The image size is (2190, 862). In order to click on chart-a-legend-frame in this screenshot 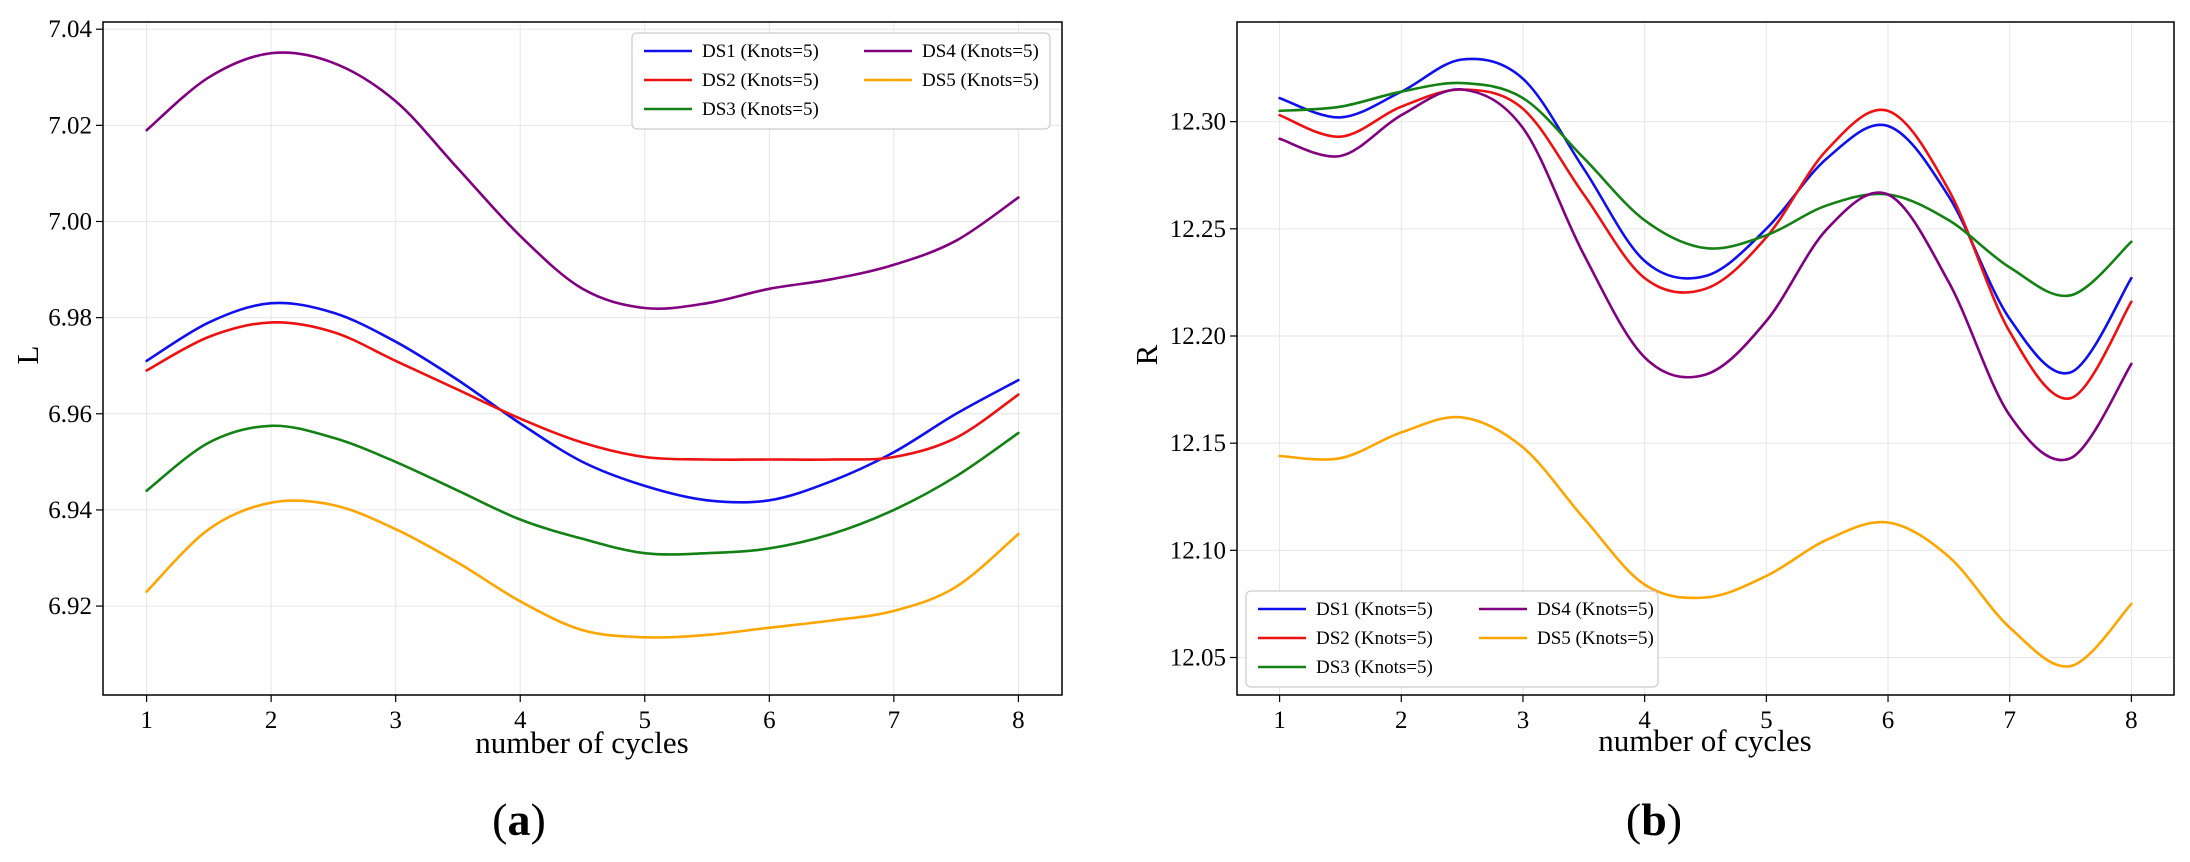, I will do `click(841, 81)`.